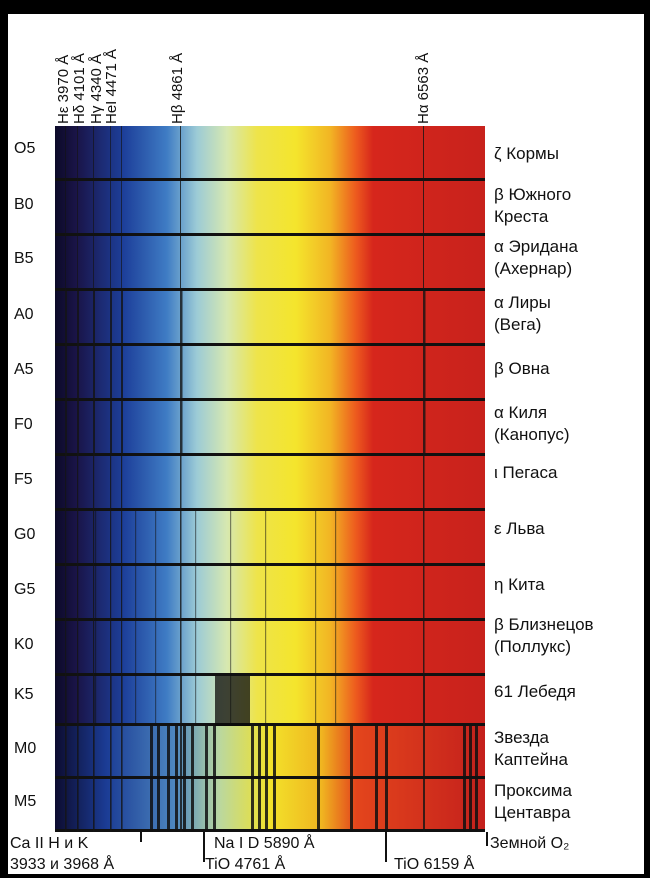 The height and width of the screenshot is (878, 650). What do you see at coordinates (24, 369) in the screenshot?
I see `spectral-class-A5: A5` at bounding box center [24, 369].